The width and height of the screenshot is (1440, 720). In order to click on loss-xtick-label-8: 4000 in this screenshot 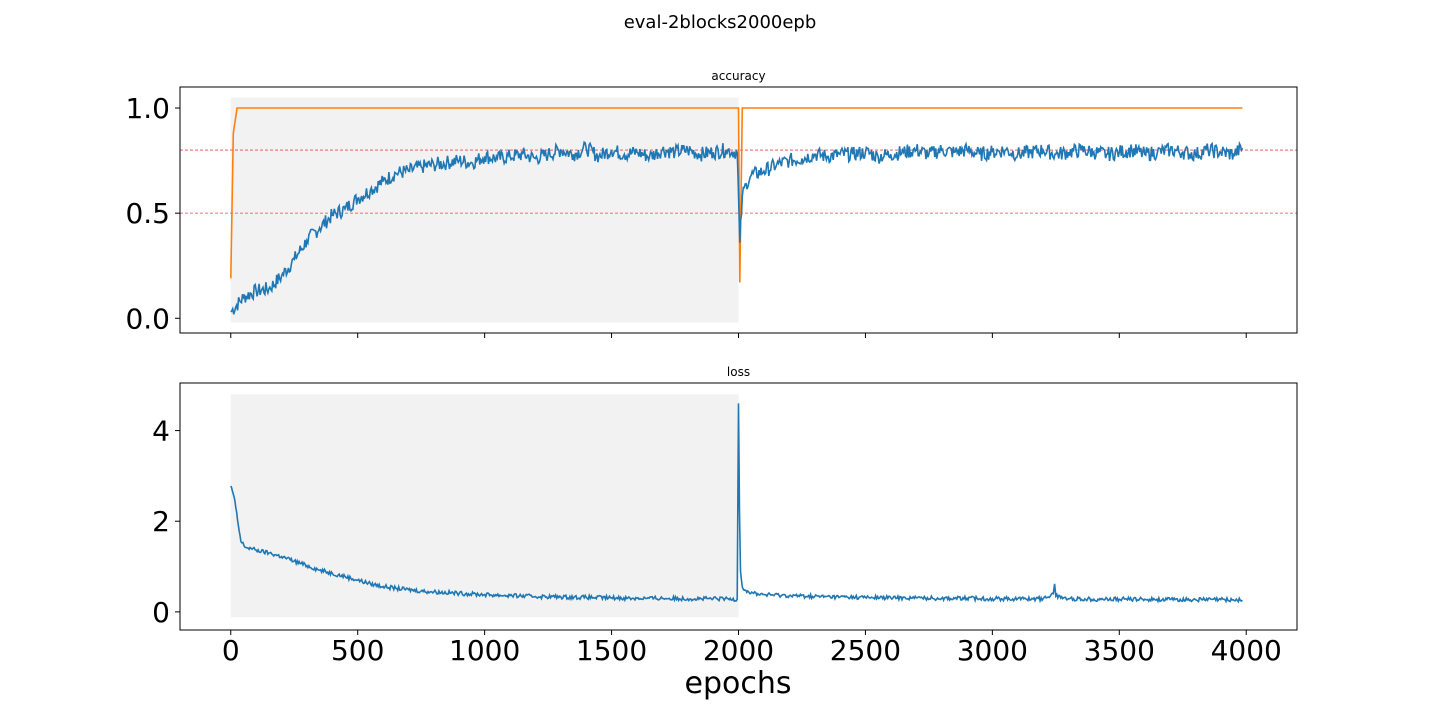, I will do `click(1246, 650)`.